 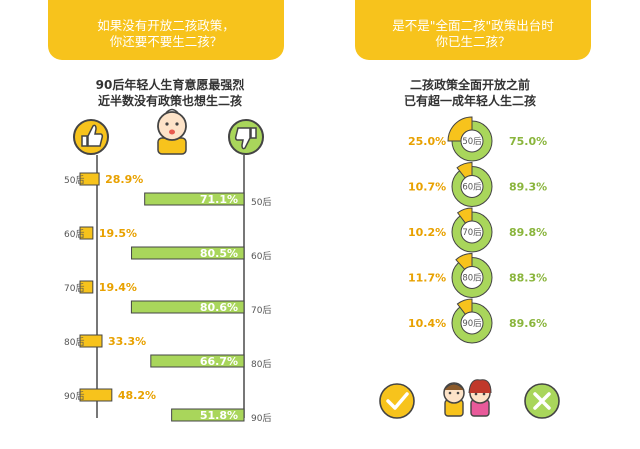 I want to click on bar-no-label: 71.1%, so click(x=219, y=199).